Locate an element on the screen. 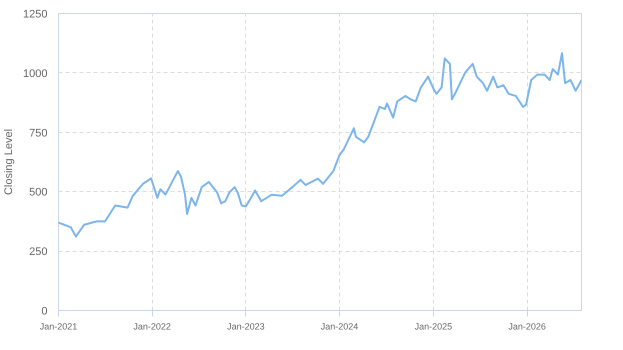 This screenshot has height=350, width=623. y-tick-label: 1250 is located at coordinates (35, 14).